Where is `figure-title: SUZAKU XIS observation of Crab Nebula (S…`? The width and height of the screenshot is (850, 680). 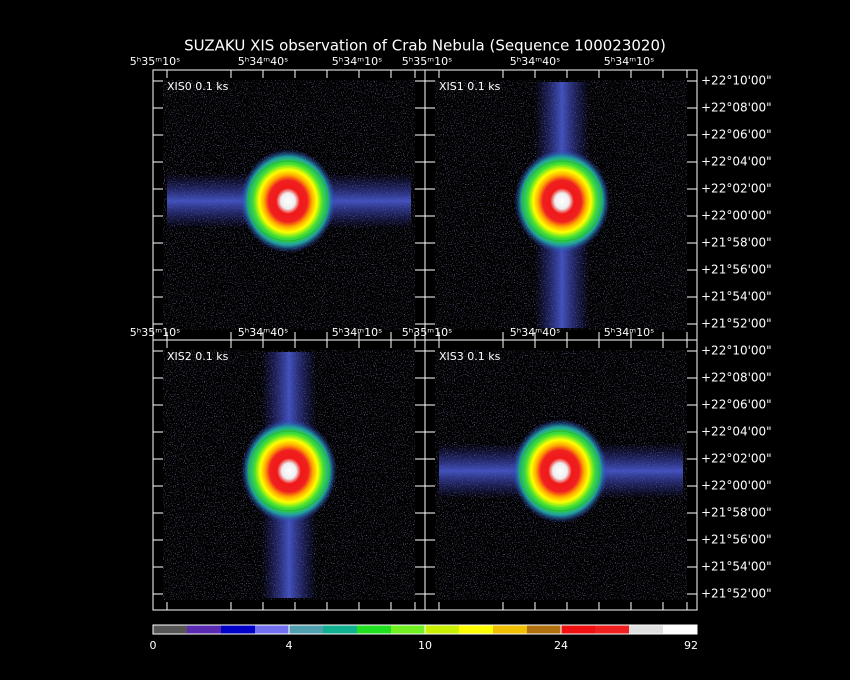 figure-title: SUZAKU XIS observation of Crab Nebula (S… is located at coordinates (425, 46).